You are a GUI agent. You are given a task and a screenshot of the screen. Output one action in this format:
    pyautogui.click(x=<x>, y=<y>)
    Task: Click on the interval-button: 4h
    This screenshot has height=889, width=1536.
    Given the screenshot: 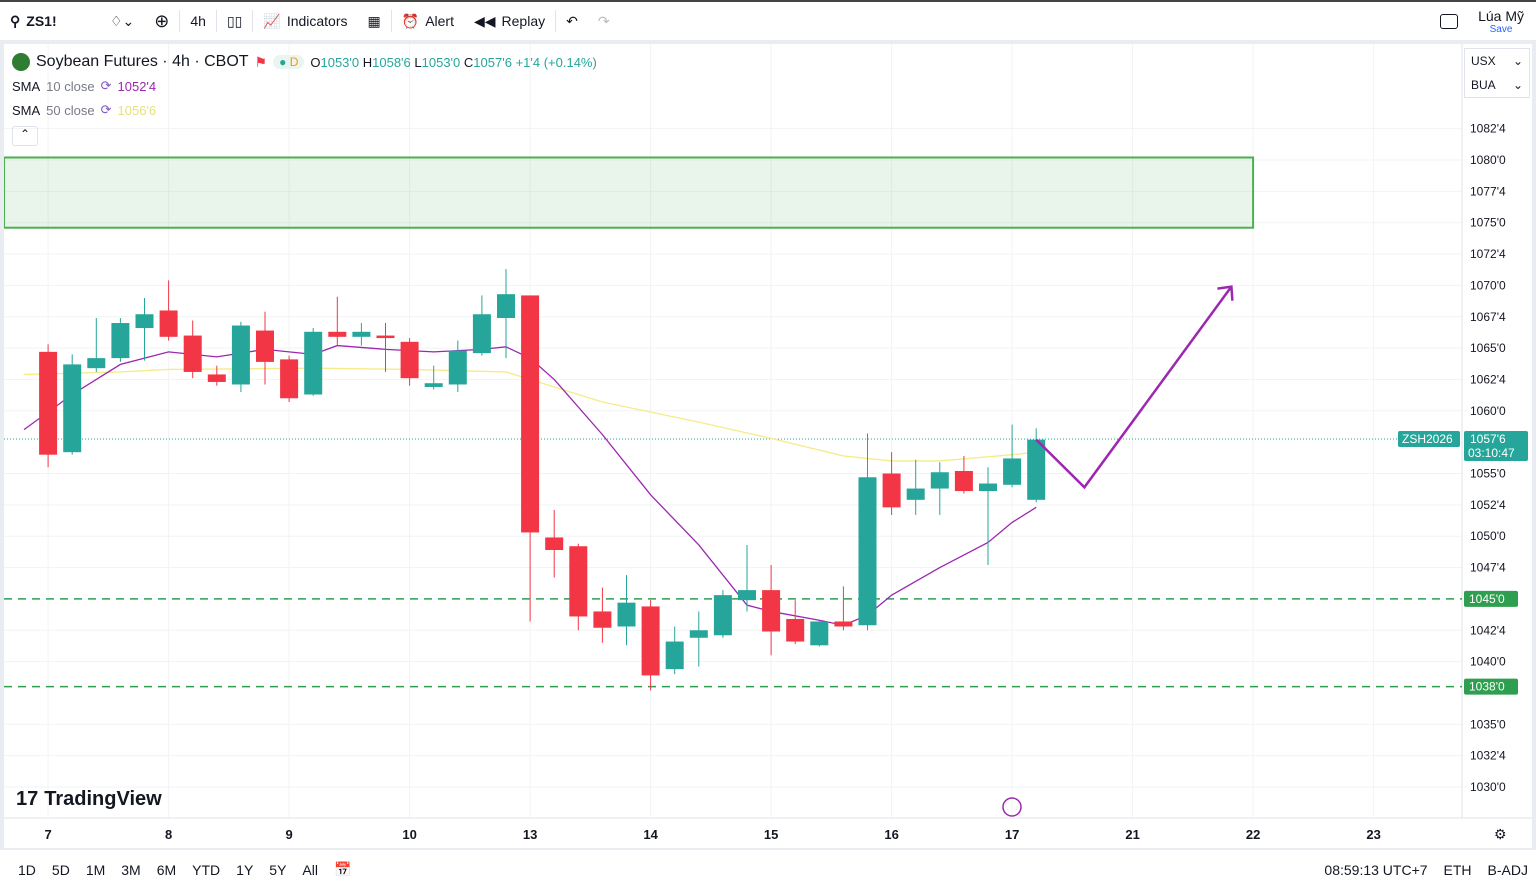 What is the action you would take?
    pyautogui.click(x=198, y=21)
    